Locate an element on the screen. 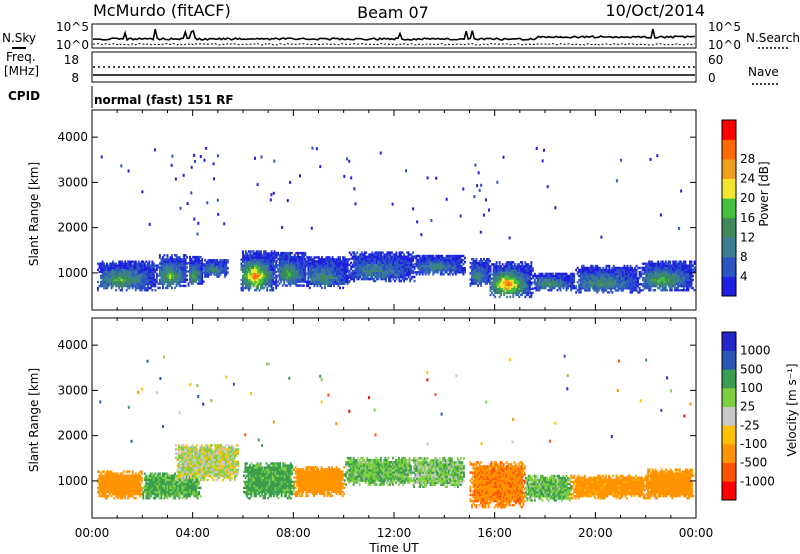  heatmap-speck is located at coordinates (431, 220).